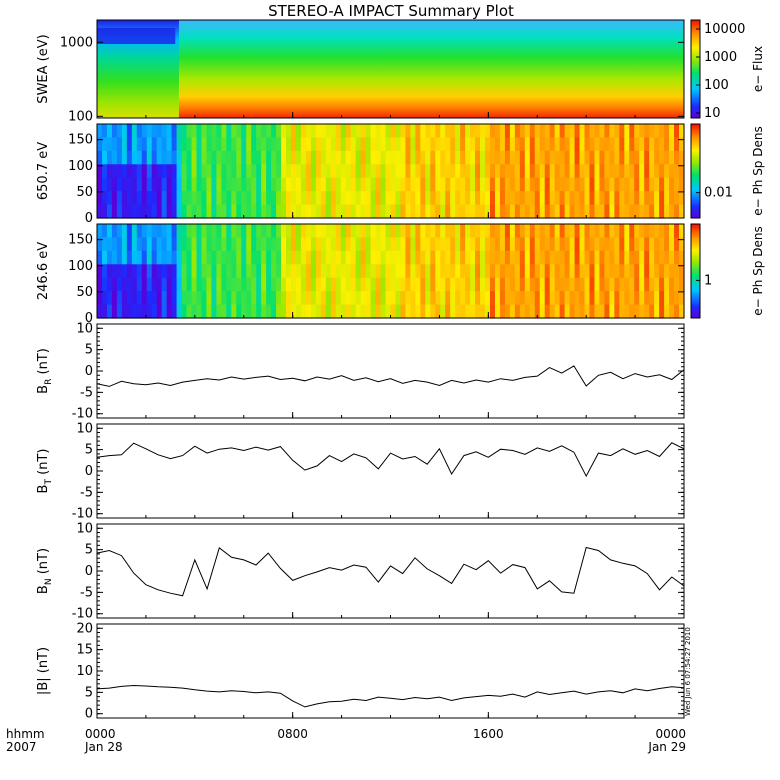 Image resolution: width=780 pixels, height=780 pixels. What do you see at coordinates (695, 69) in the screenshot?
I see `colorbar` at bounding box center [695, 69].